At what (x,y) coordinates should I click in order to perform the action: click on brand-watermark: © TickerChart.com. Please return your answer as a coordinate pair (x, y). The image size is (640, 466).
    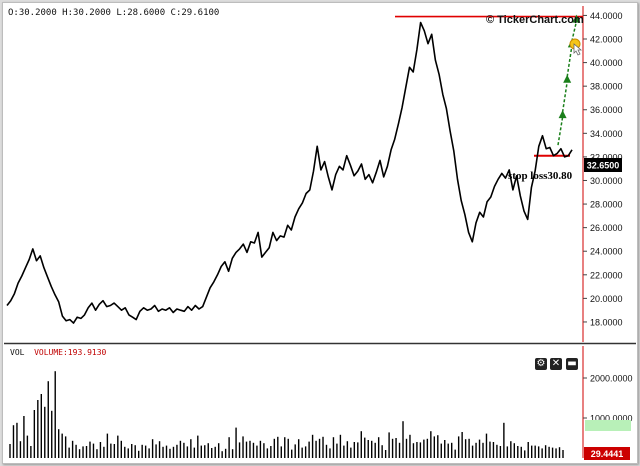
    Looking at the image, I should click on (535, 20).